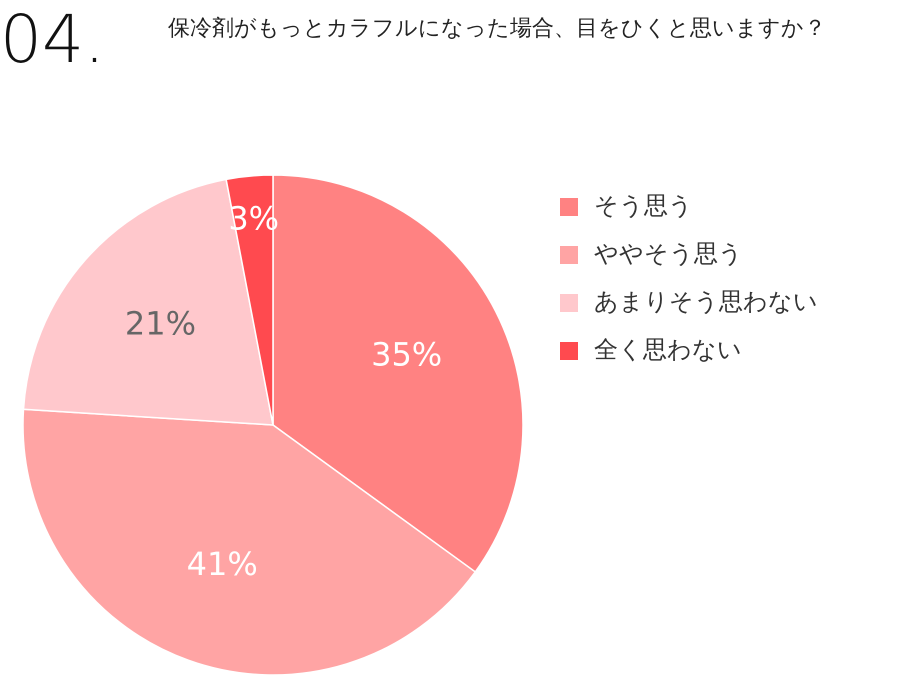 The height and width of the screenshot is (676, 922). Describe the element at coordinates (52, 39) in the screenshot. I see `title: 04.` at that location.